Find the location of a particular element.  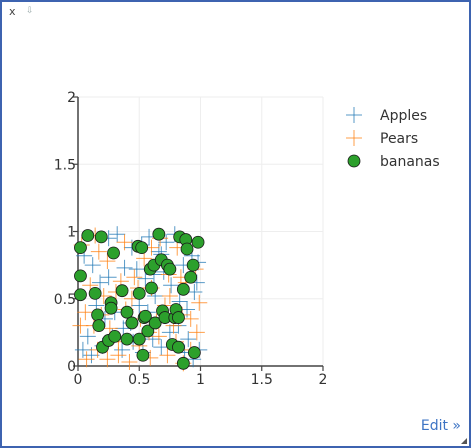

x-tick-label: 1 is located at coordinates (200, 380).